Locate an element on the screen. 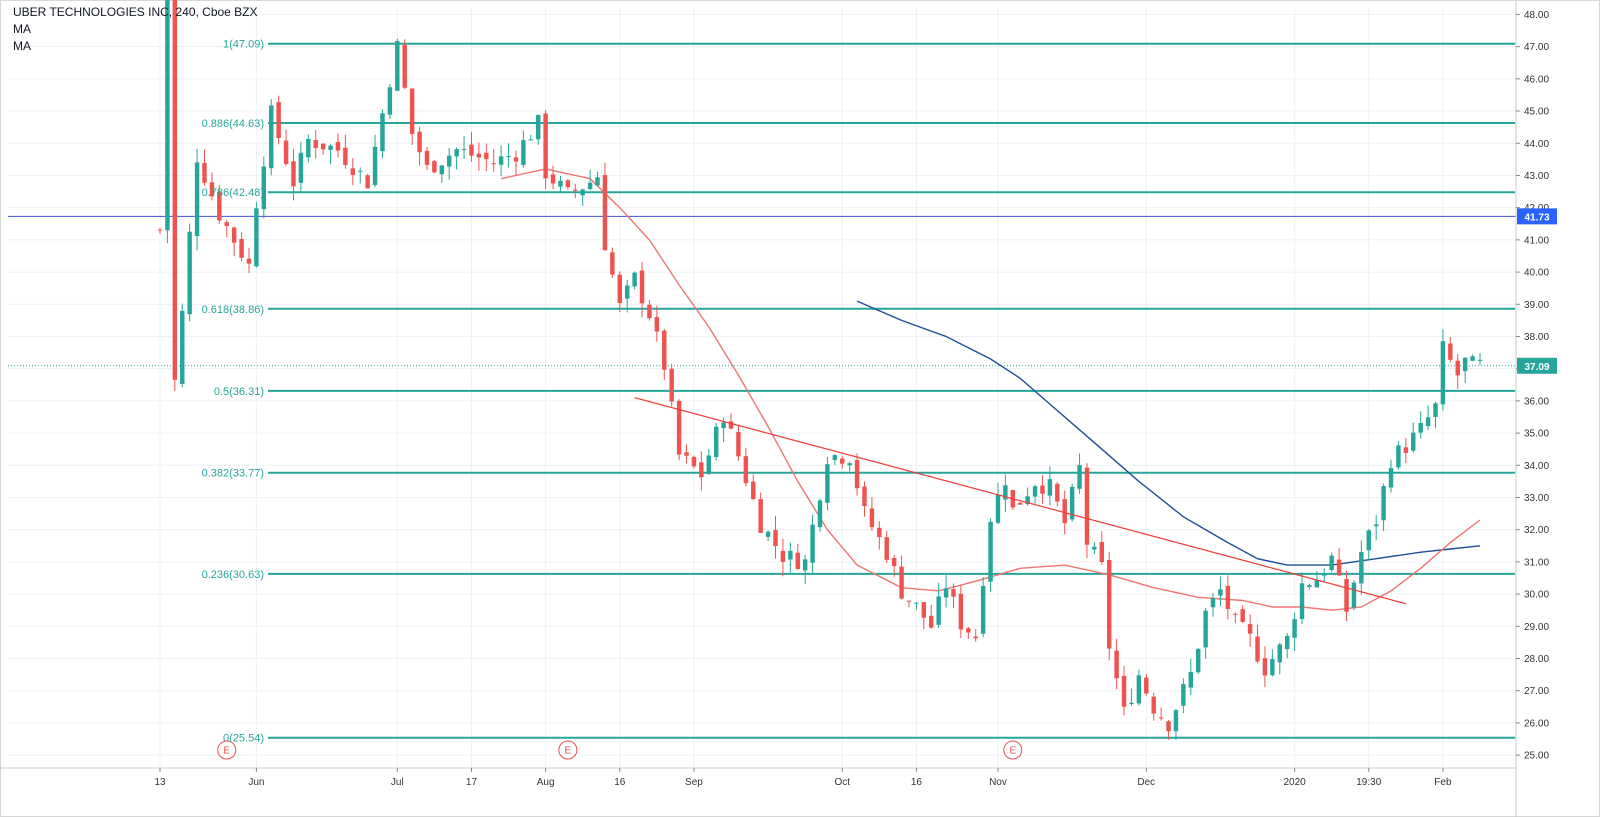 This screenshot has height=817, width=1600. price-tick-label: 47.00 is located at coordinates (1536, 47).